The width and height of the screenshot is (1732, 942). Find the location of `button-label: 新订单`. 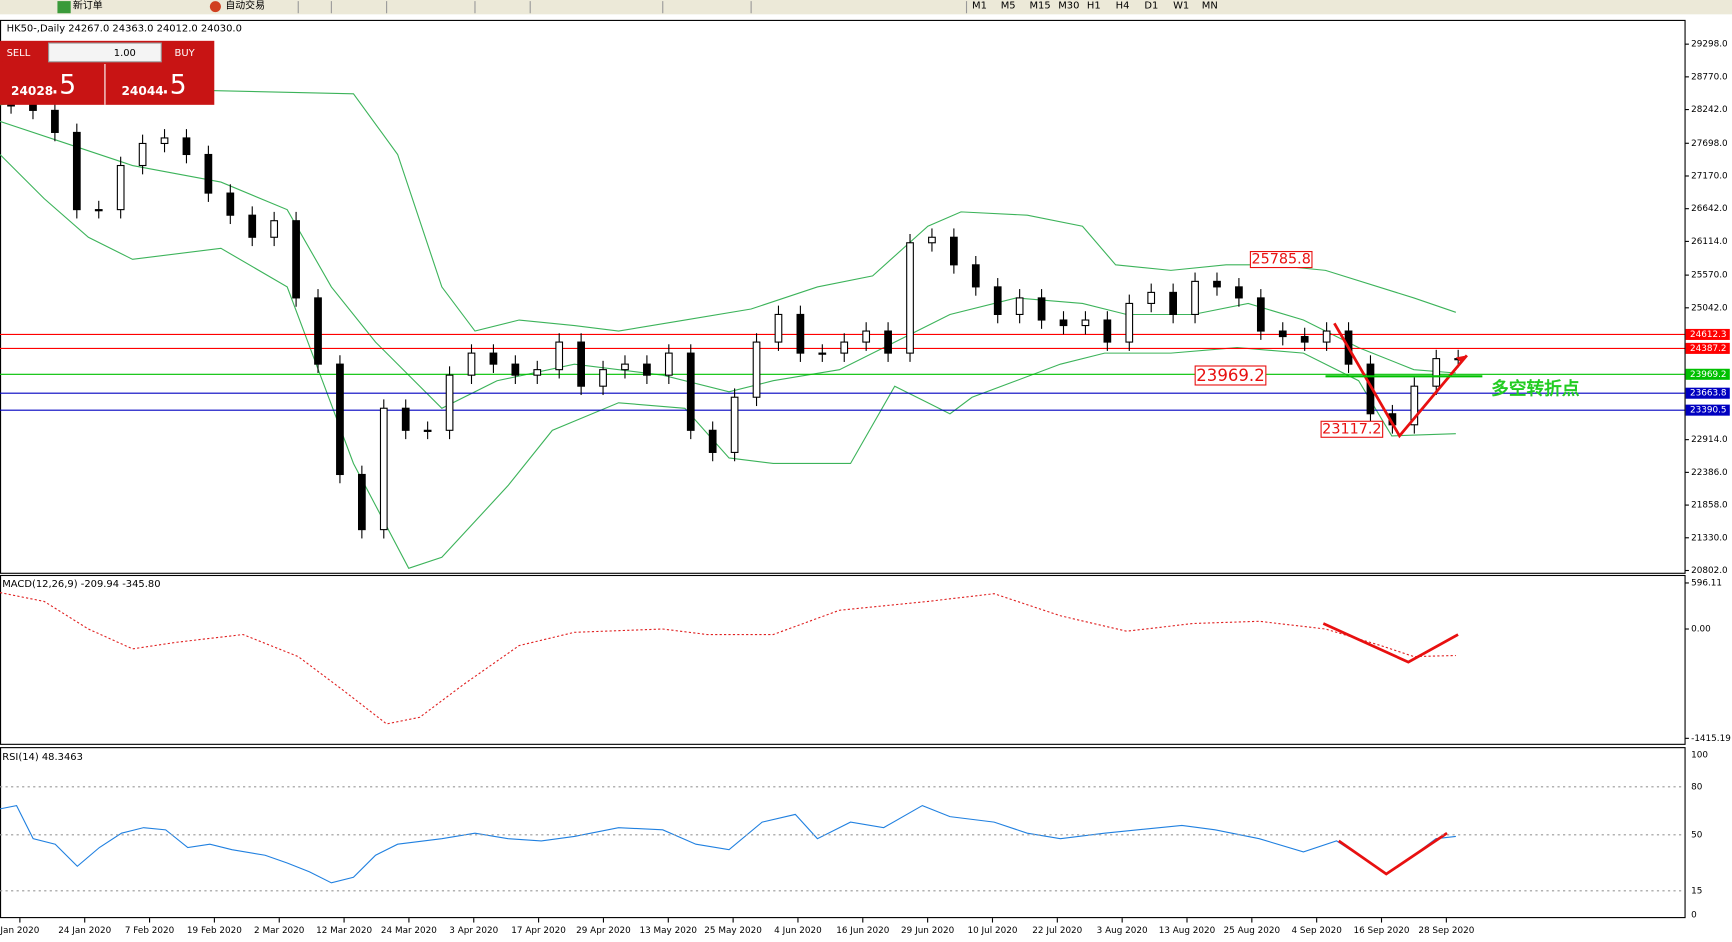

button-label: 新订单 is located at coordinates (88, 6).